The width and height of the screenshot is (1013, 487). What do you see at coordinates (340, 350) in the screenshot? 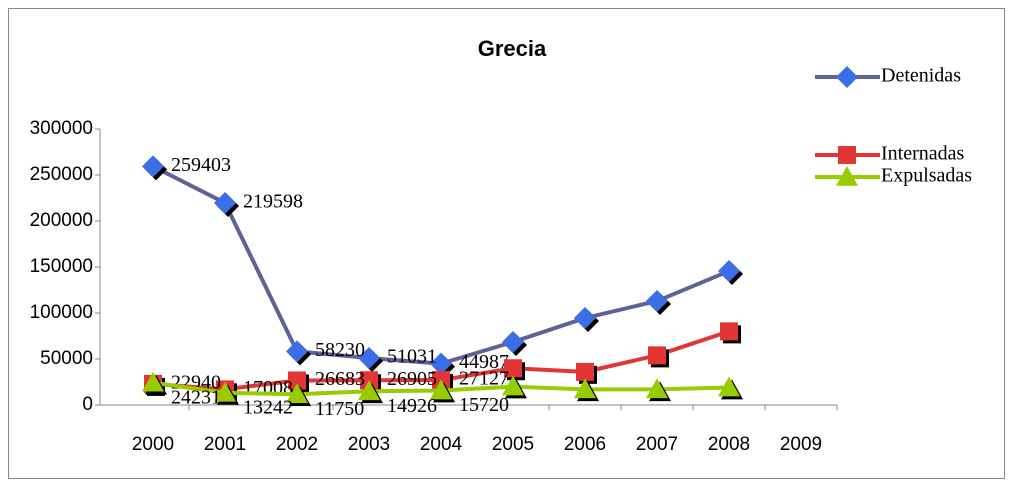
I see `data-label: 58230` at bounding box center [340, 350].